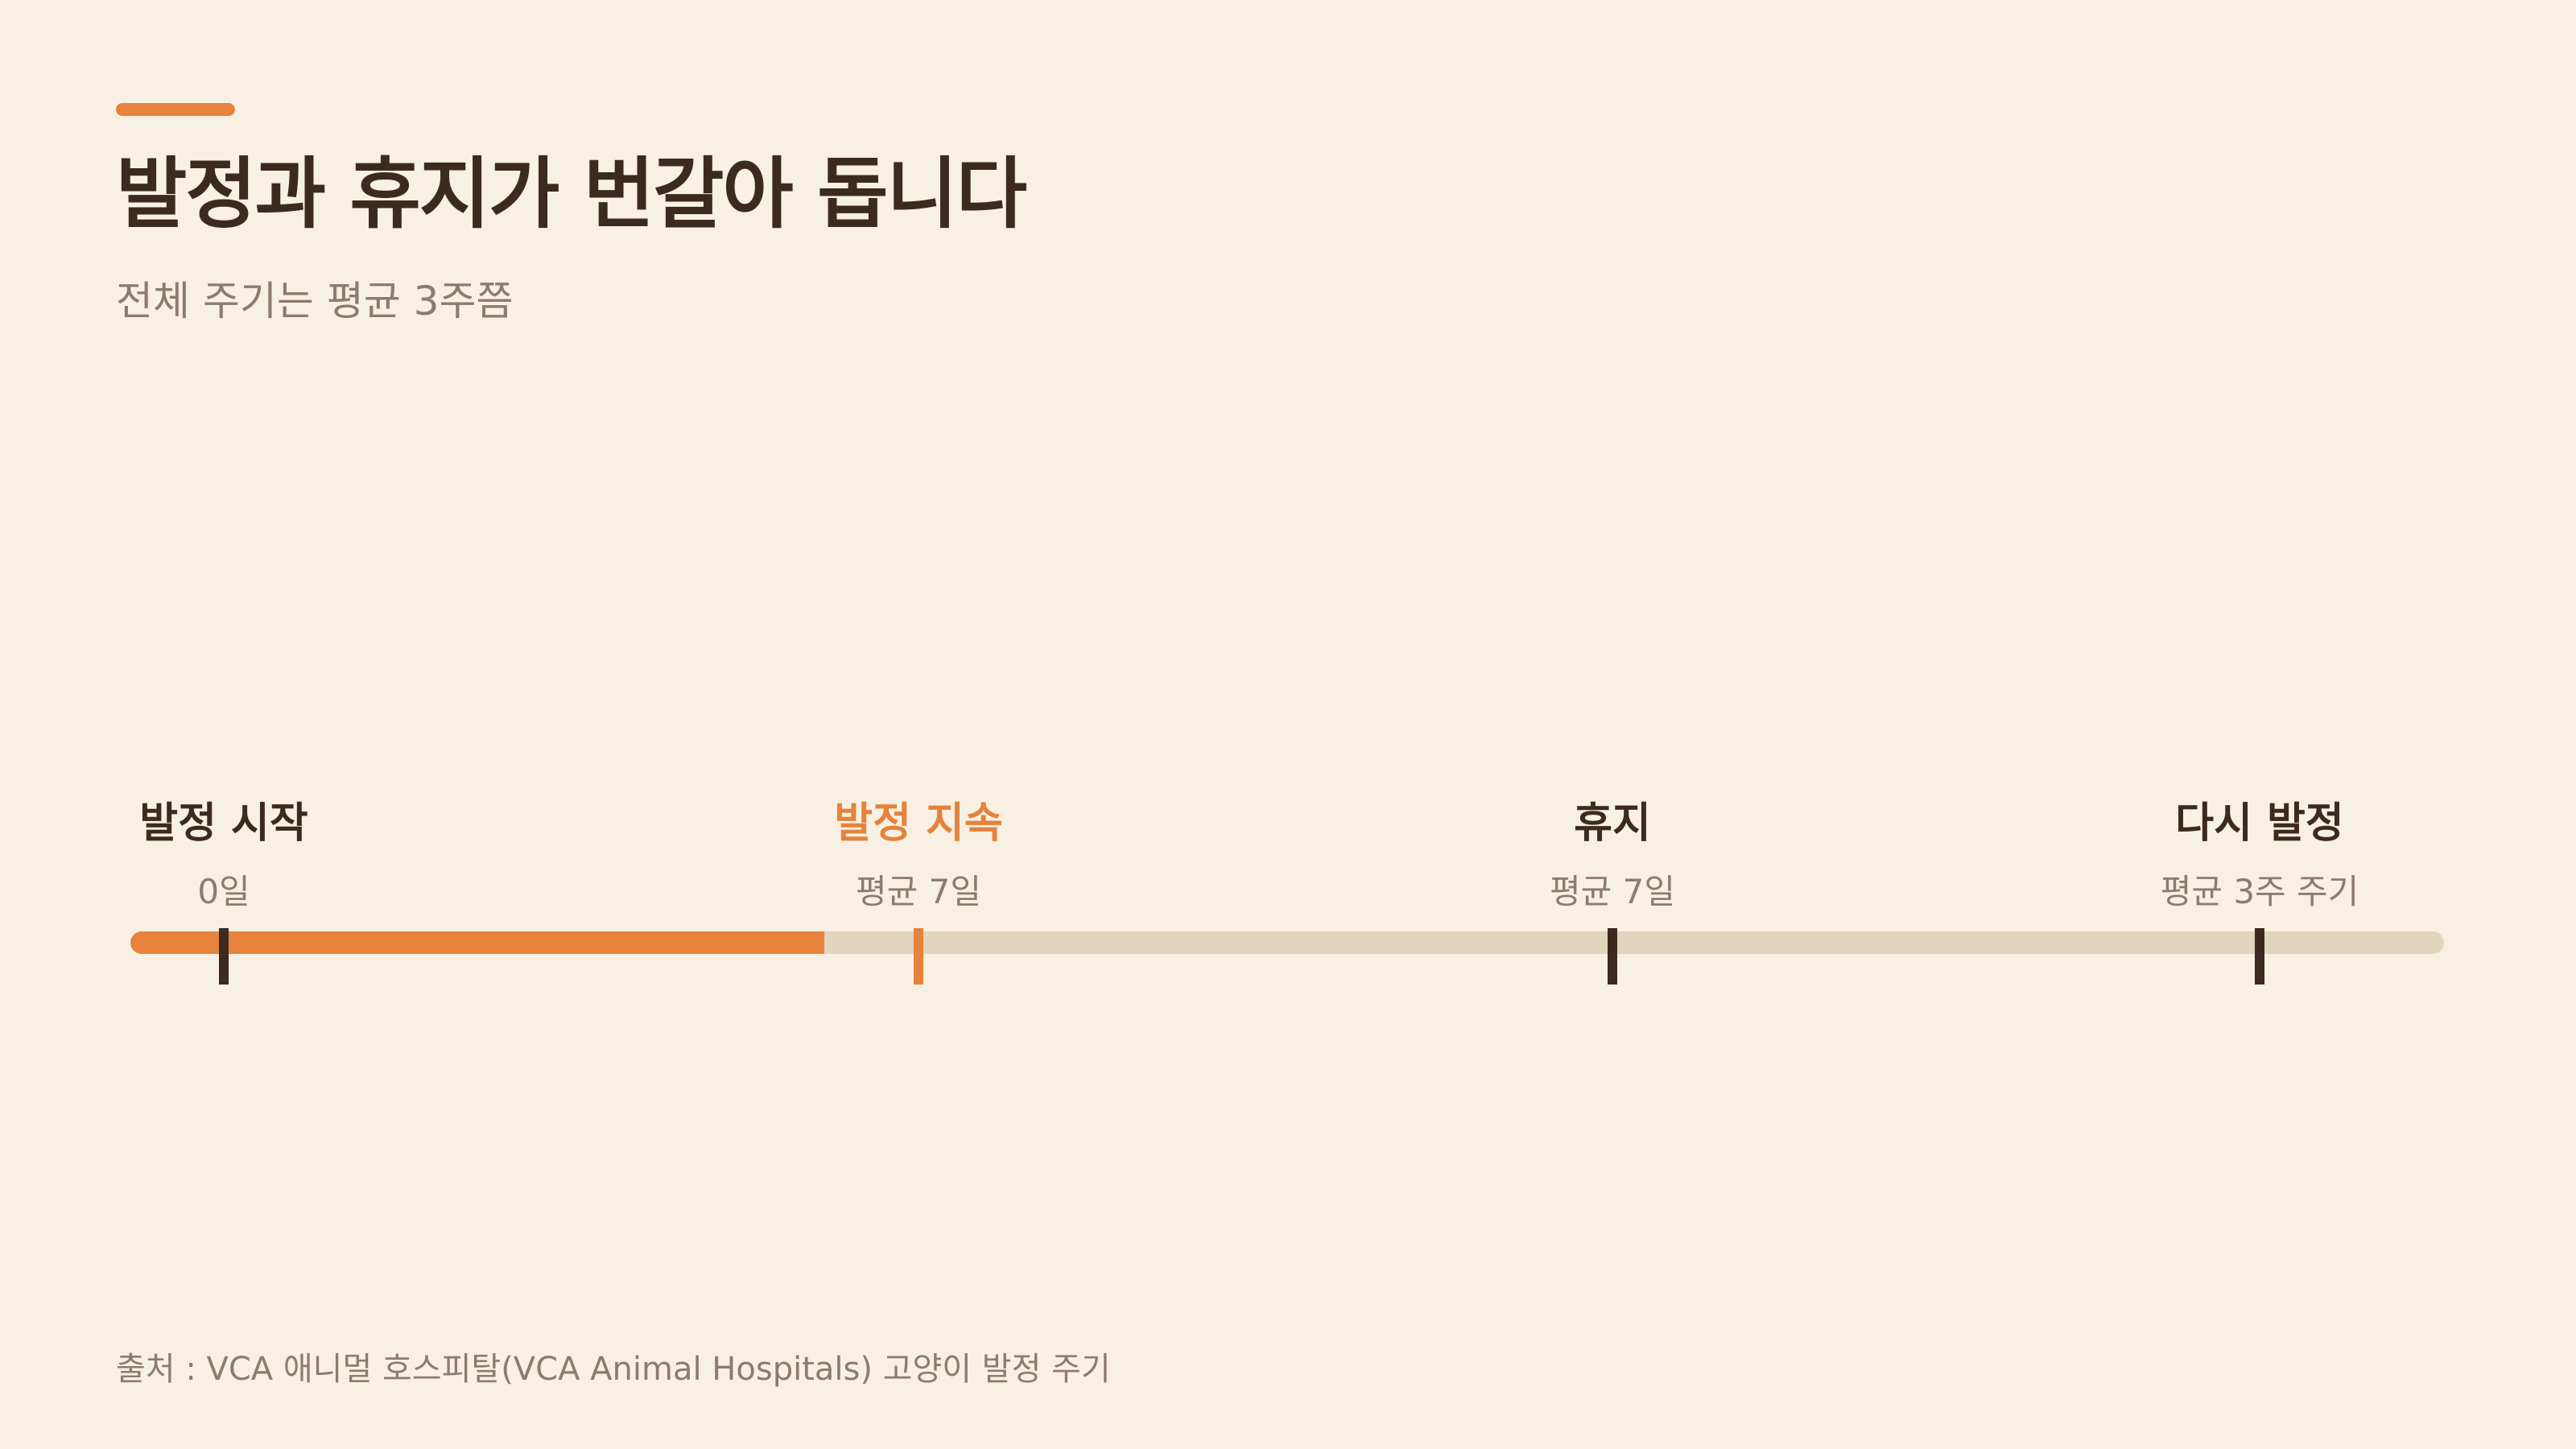 The height and width of the screenshot is (1449, 2576). Describe the element at coordinates (2259, 891) in the screenshot. I see `marker-sublabel: 평균 3주 주기` at that location.